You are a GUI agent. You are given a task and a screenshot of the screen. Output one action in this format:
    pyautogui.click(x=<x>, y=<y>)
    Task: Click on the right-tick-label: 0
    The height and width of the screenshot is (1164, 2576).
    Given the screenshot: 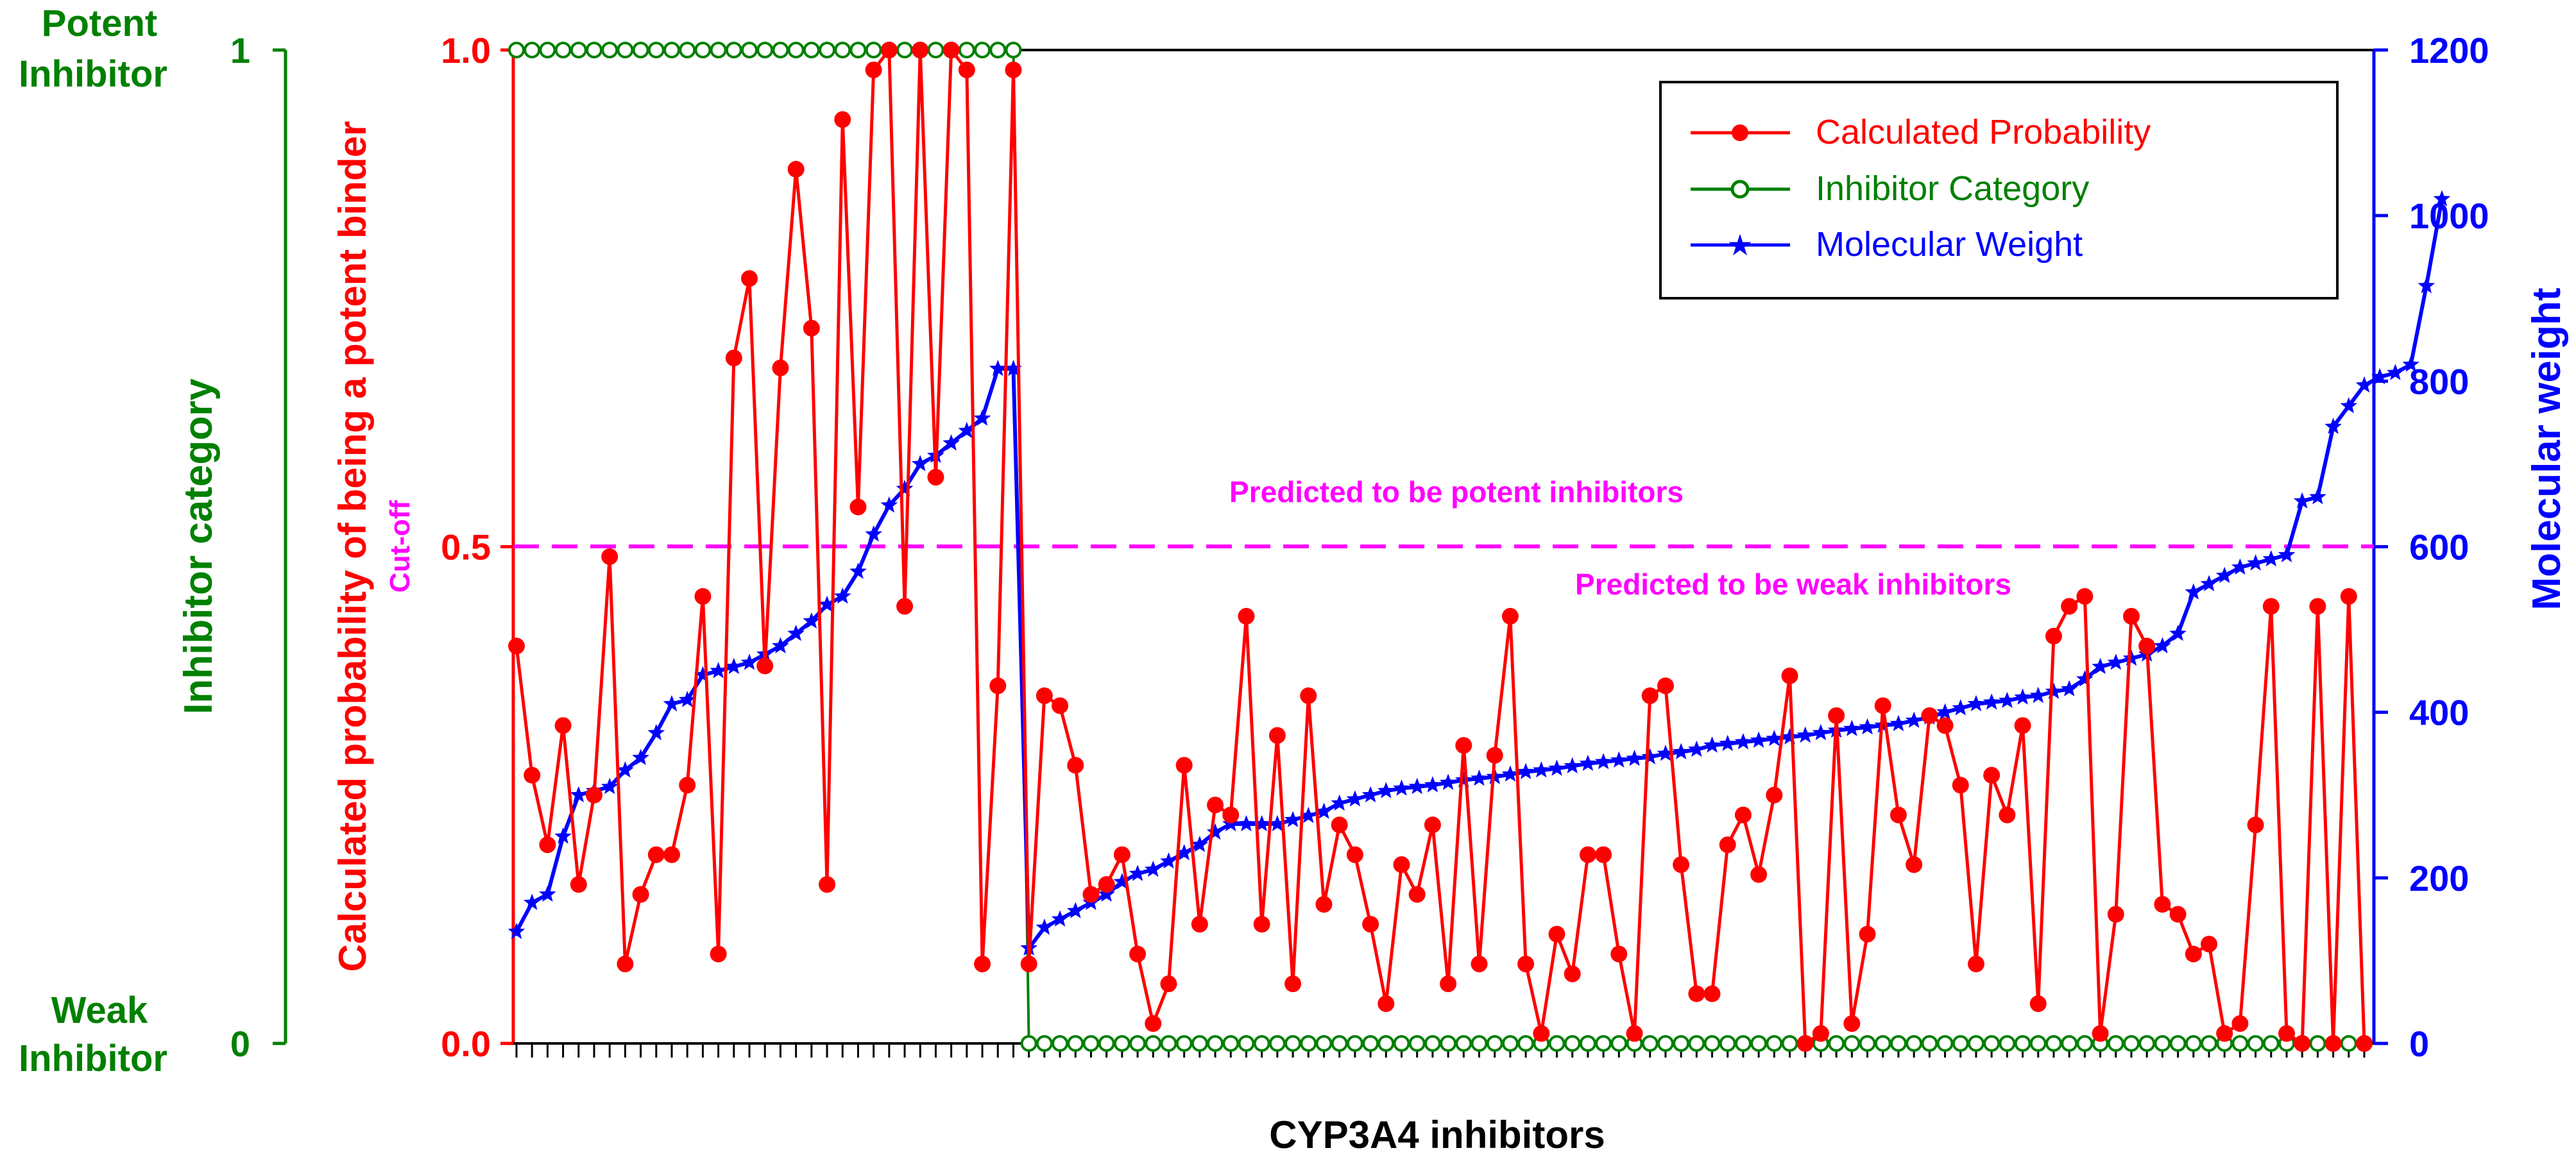 What is the action you would take?
    pyautogui.click(x=2419, y=1044)
    